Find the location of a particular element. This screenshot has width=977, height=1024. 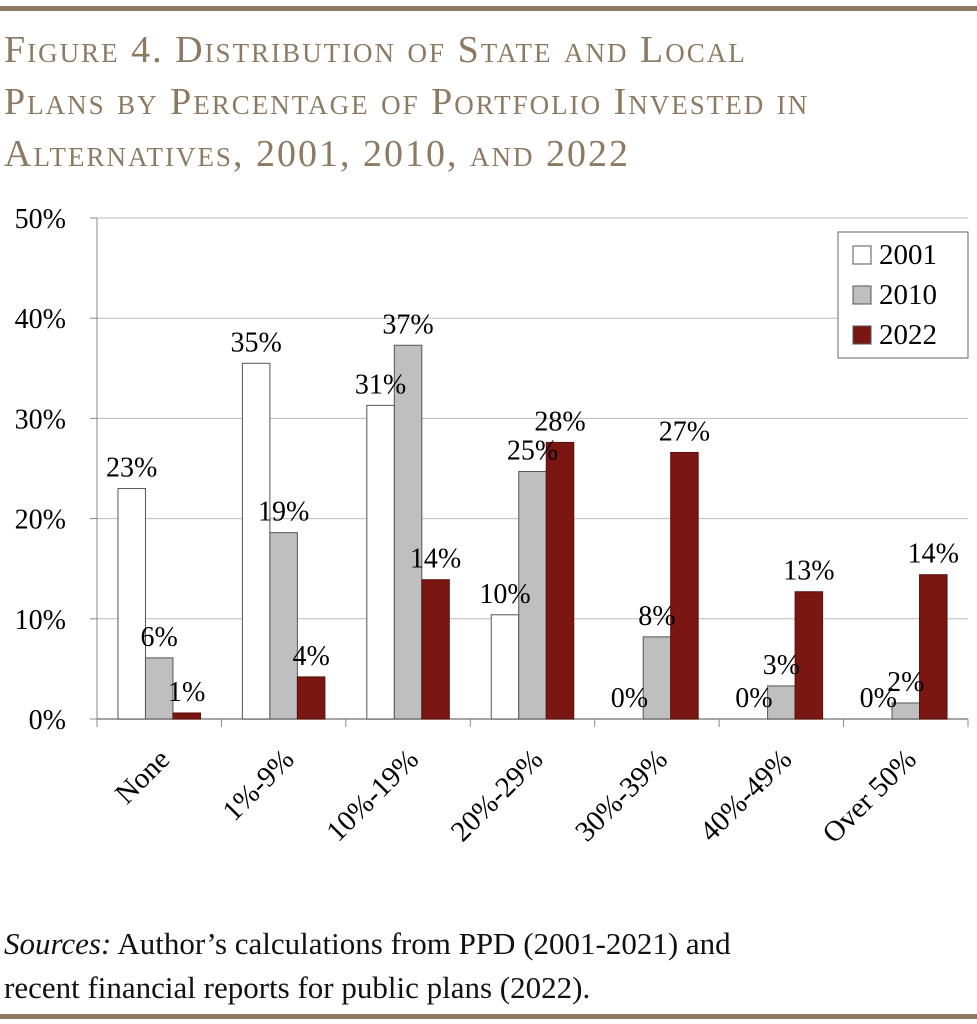

x-category-label: 30%-39% is located at coordinates (621, 795).